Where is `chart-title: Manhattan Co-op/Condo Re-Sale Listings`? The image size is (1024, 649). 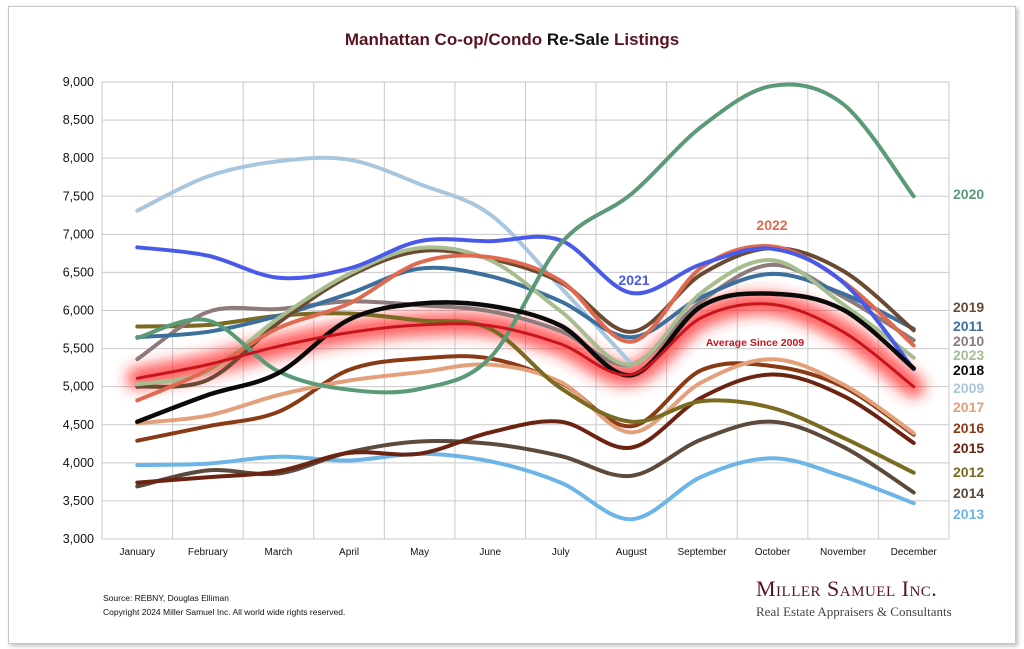 chart-title: Manhattan Co-op/Condo Re-Sale Listings is located at coordinates (512, 40).